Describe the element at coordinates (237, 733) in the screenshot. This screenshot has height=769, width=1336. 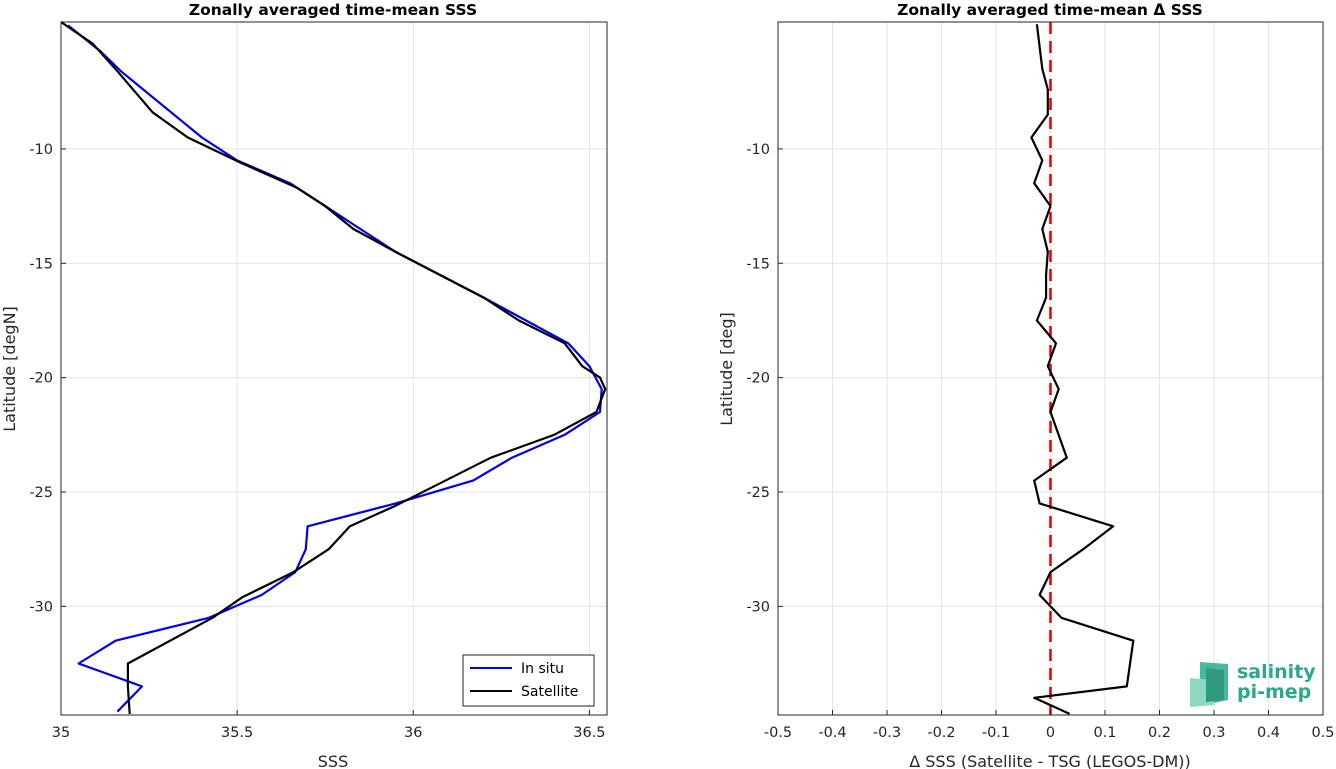
I see `x-tick-label: 35.5` at that location.